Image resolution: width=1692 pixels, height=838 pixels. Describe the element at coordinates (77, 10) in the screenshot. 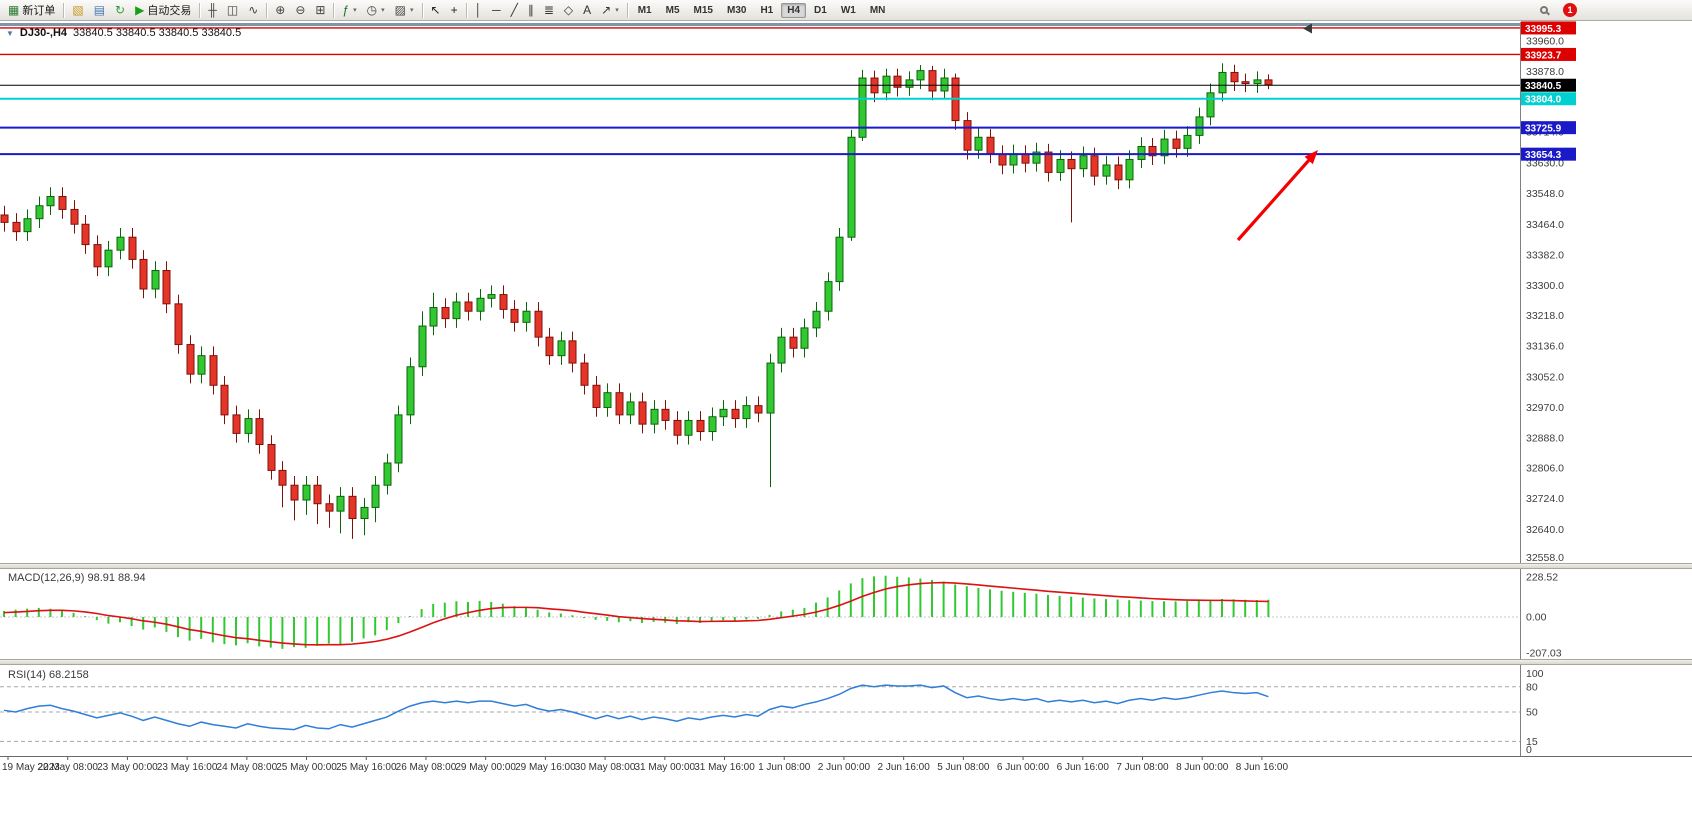

I see `new-chart-button: ▧` at that location.